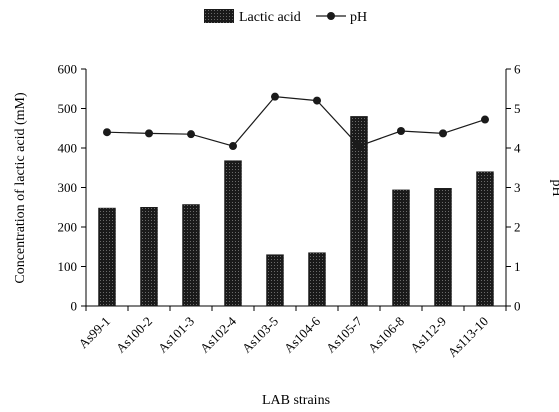 This screenshot has height=412, width=559. Describe the element at coordinates (554, 187) in the screenshot. I see `y-axis-right-title: pH` at that location.